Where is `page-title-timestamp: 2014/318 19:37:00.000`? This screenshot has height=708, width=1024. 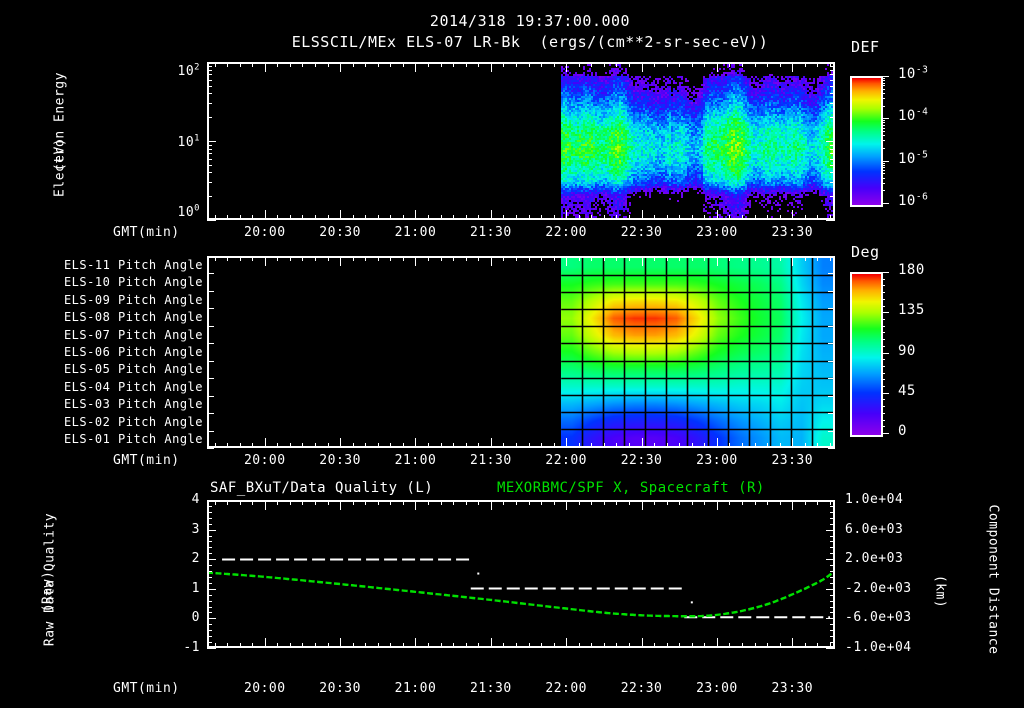
page-title-timestamp: 2014/318 19:37:00.000 is located at coordinates (530, 21).